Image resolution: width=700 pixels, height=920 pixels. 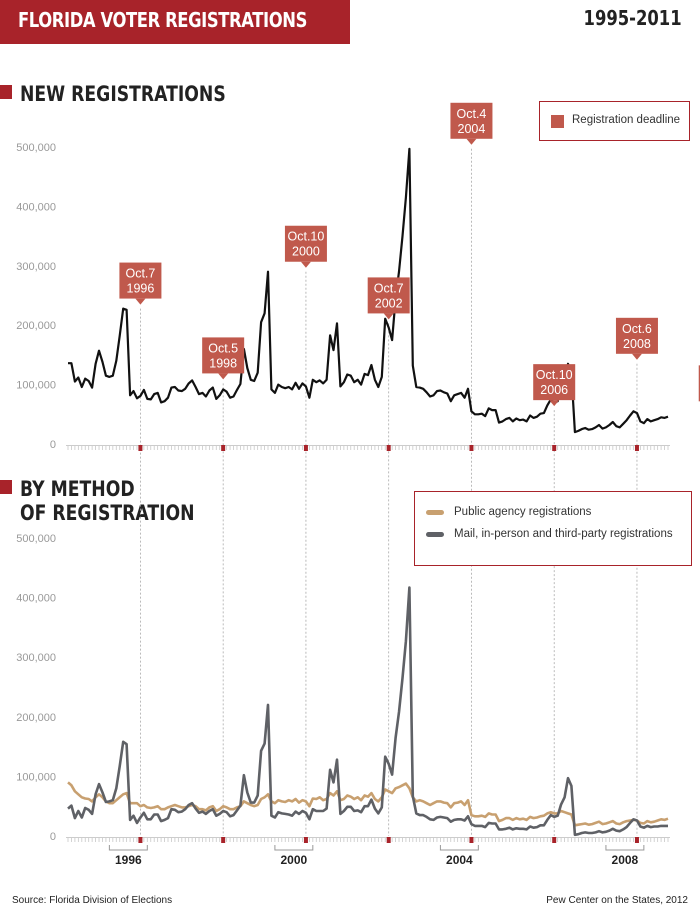 I want to click on year-range: 1995-2011, so click(x=632, y=18).